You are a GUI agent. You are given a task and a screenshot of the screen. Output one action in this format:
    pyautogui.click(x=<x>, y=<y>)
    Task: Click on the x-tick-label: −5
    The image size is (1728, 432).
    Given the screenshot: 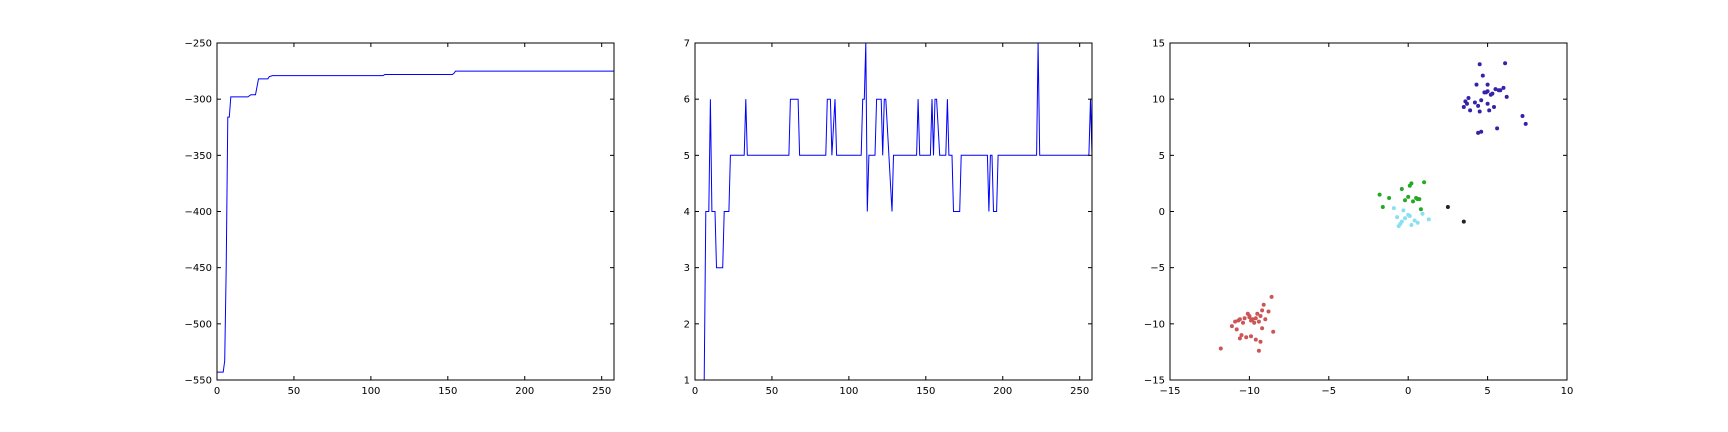 What is the action you would take?
    pyautogui.click(x=1328, y=391)
    